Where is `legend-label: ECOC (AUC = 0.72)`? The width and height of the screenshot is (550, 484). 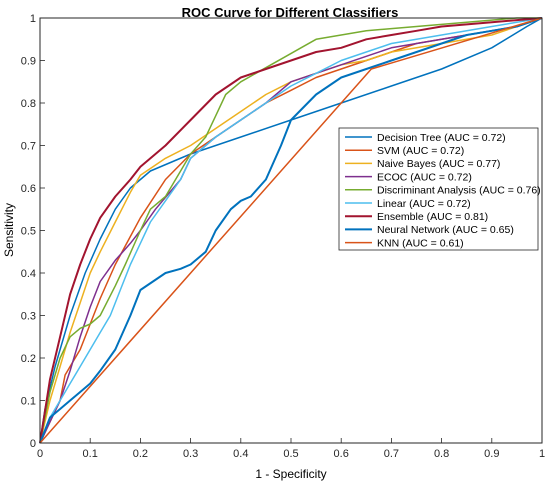 legend-label: ECOC (AUC = 0.72) is located at coordinates (424, 177).